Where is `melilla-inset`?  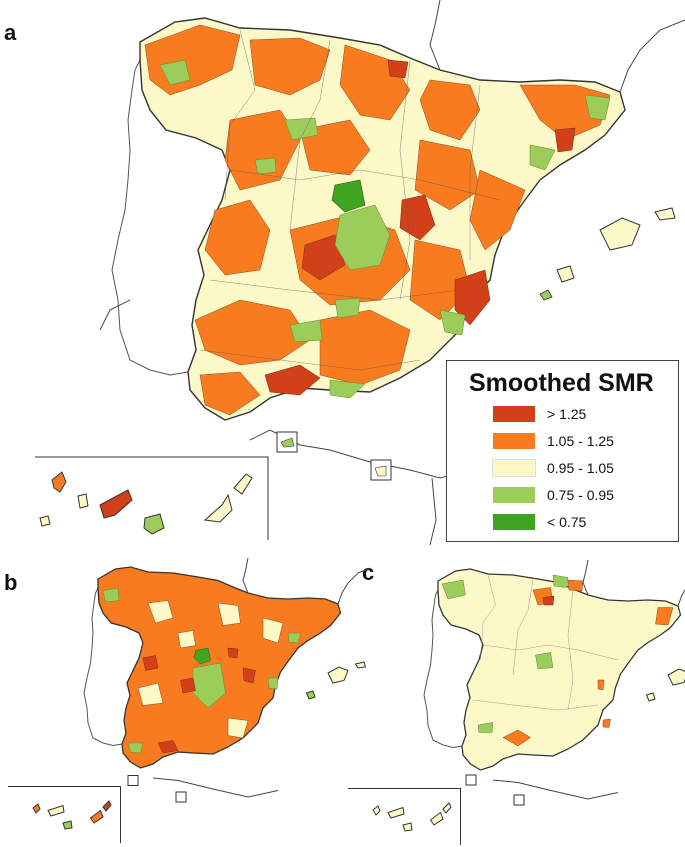
melilla-inset is located at coordinates (381, 470).